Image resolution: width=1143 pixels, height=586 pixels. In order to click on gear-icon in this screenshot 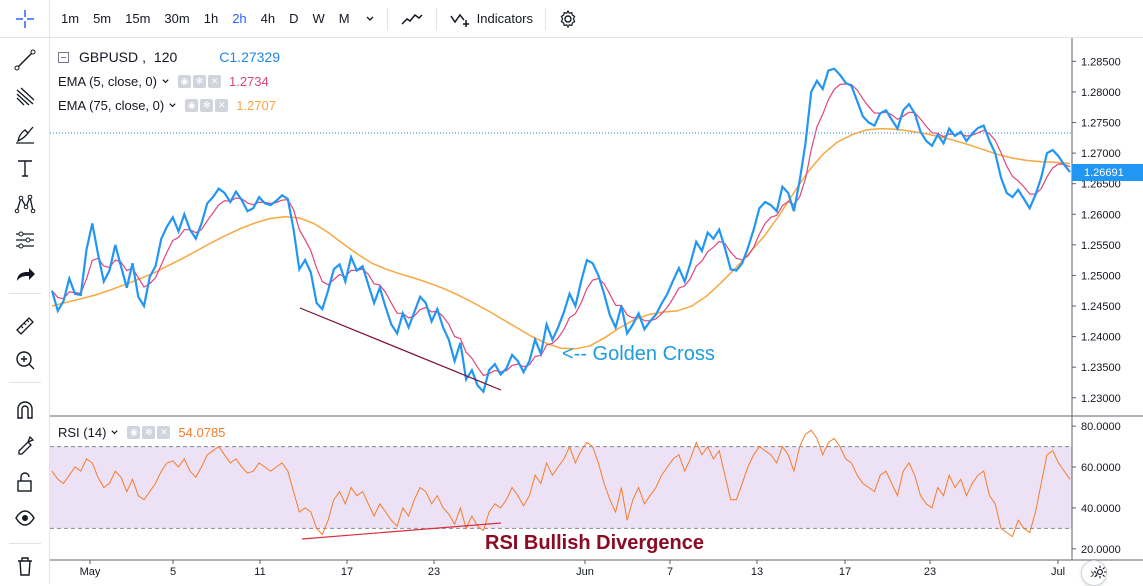, I will do `click(568, 18)`.